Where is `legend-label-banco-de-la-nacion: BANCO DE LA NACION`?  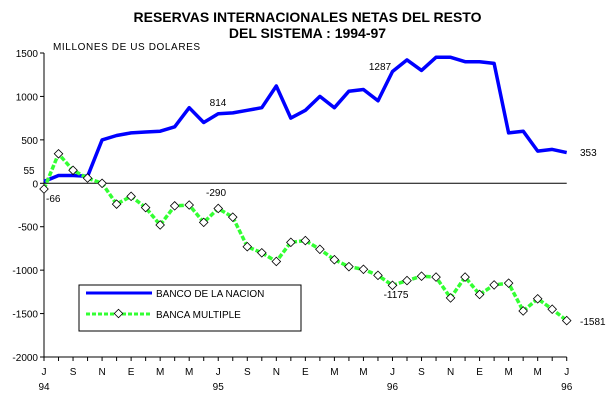
legend-label-banco-de-la-nacion: BANCO DE LA NACION is located at coordinates (210, 294).